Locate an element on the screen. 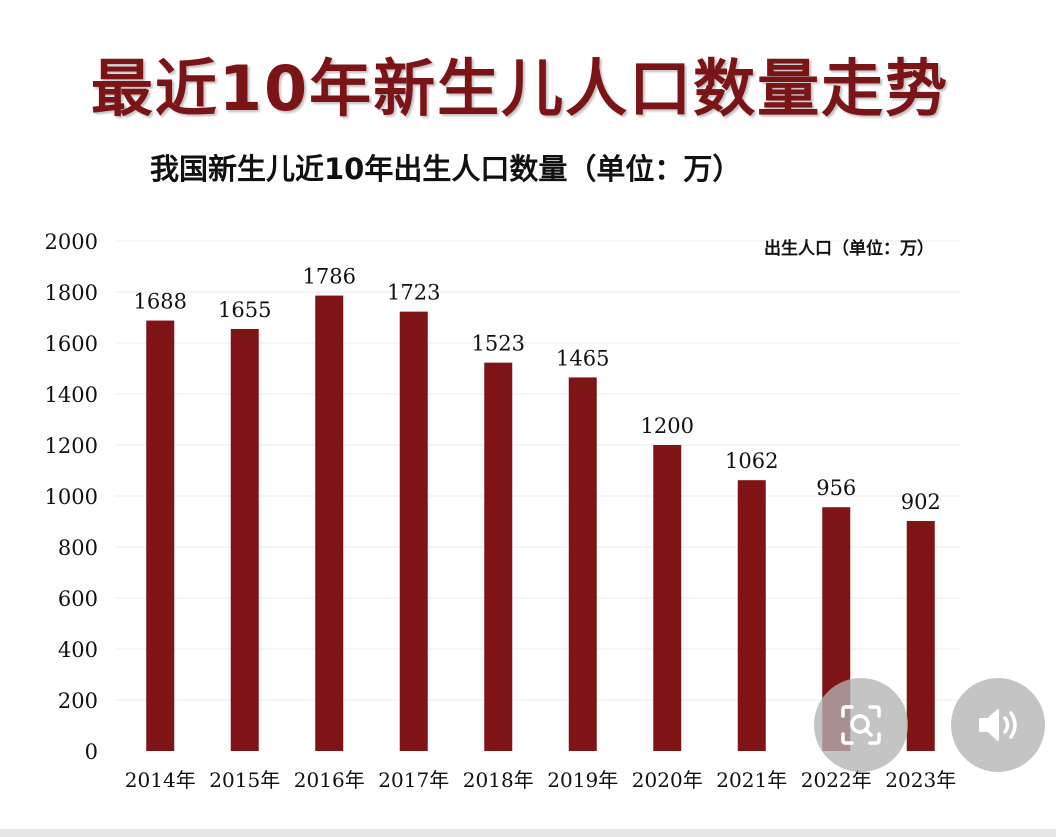 Image resolution: width=1056 pixels, height=837 pixels. image-search-button is located at coordinates (861, 725).